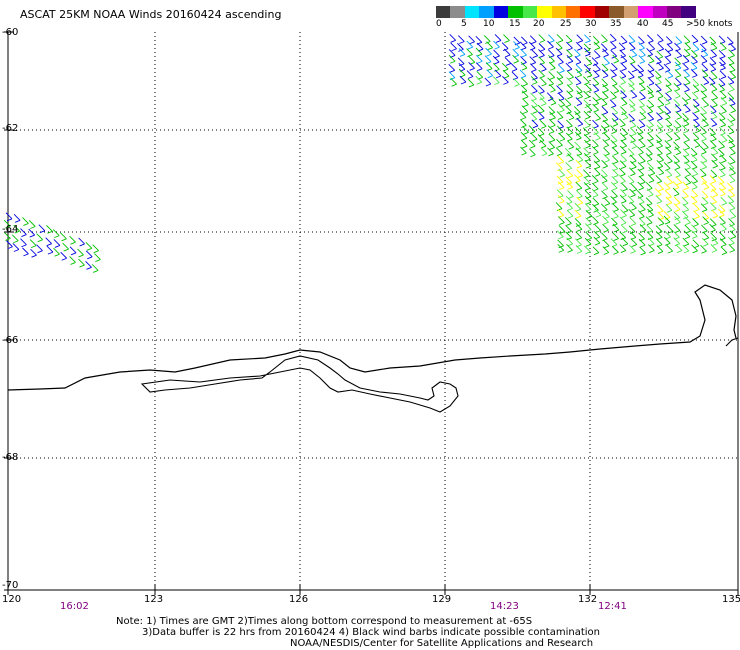  What do you see at coordinates (299, 384) in the screenshot?
I see `coastline-ice-shelf` at bounding box center [299, 384].